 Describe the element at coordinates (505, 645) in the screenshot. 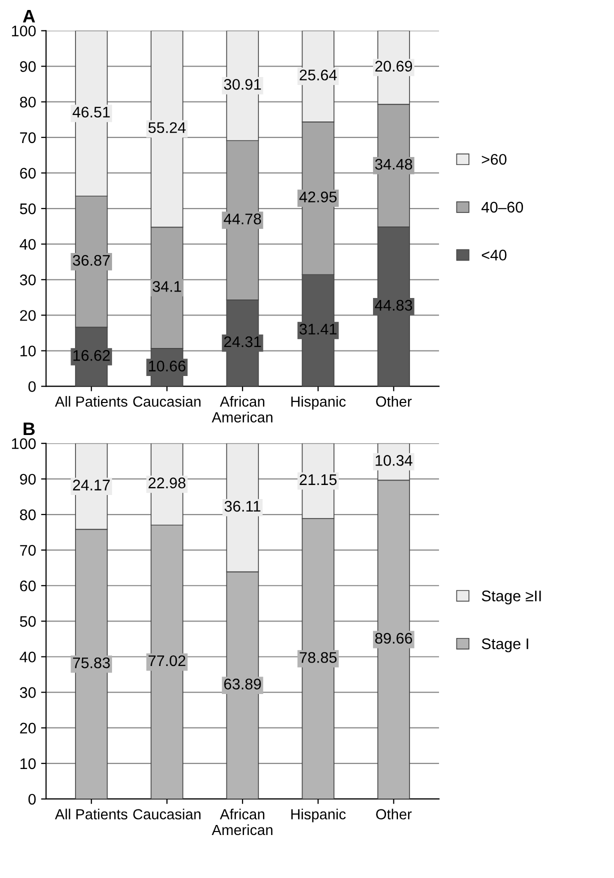

I see `legend-label: Stage I` at that location.